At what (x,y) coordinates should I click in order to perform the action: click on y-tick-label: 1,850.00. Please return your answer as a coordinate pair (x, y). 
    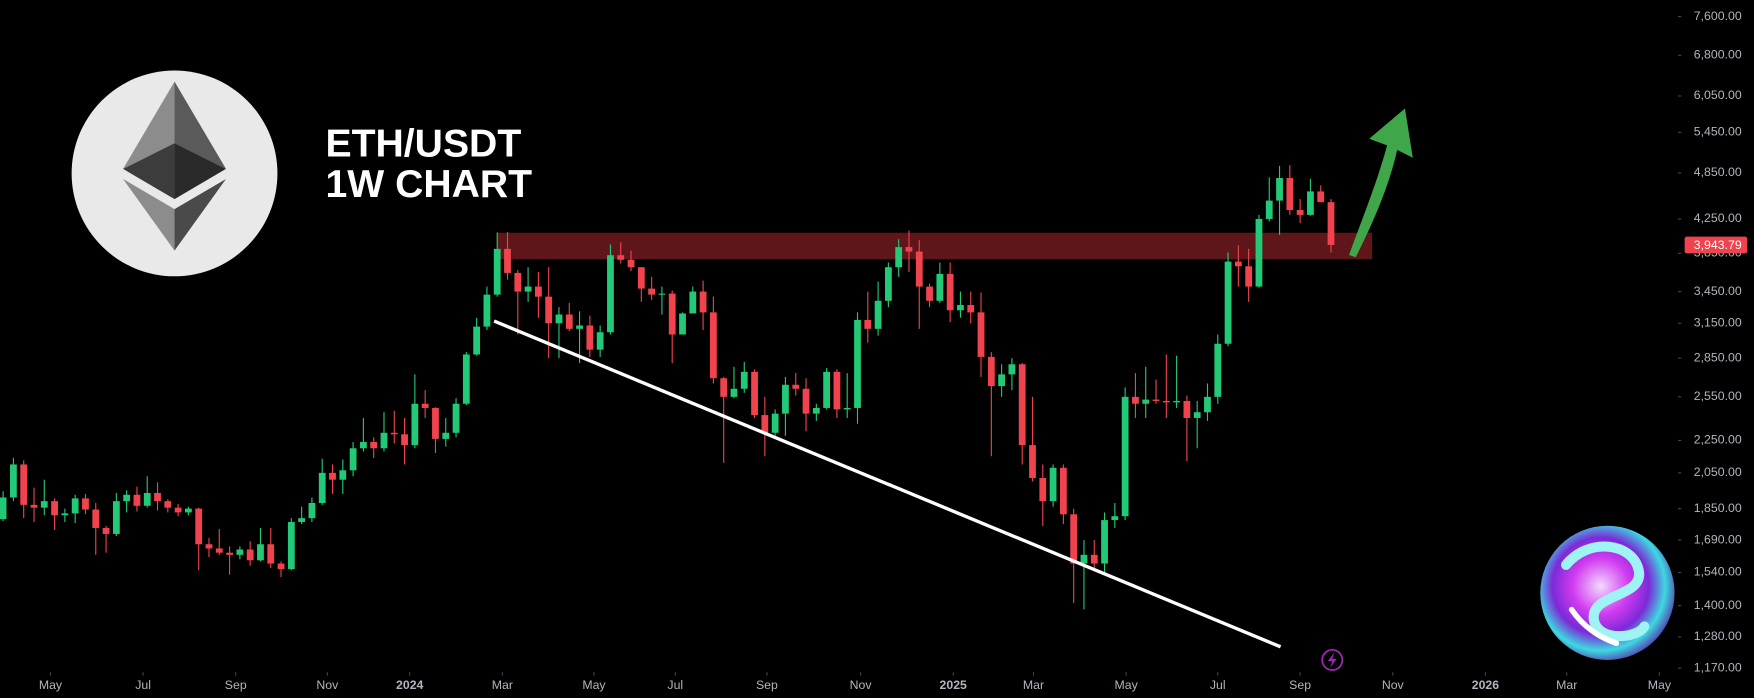
    Looking at the image, I should click on (1718, 508).